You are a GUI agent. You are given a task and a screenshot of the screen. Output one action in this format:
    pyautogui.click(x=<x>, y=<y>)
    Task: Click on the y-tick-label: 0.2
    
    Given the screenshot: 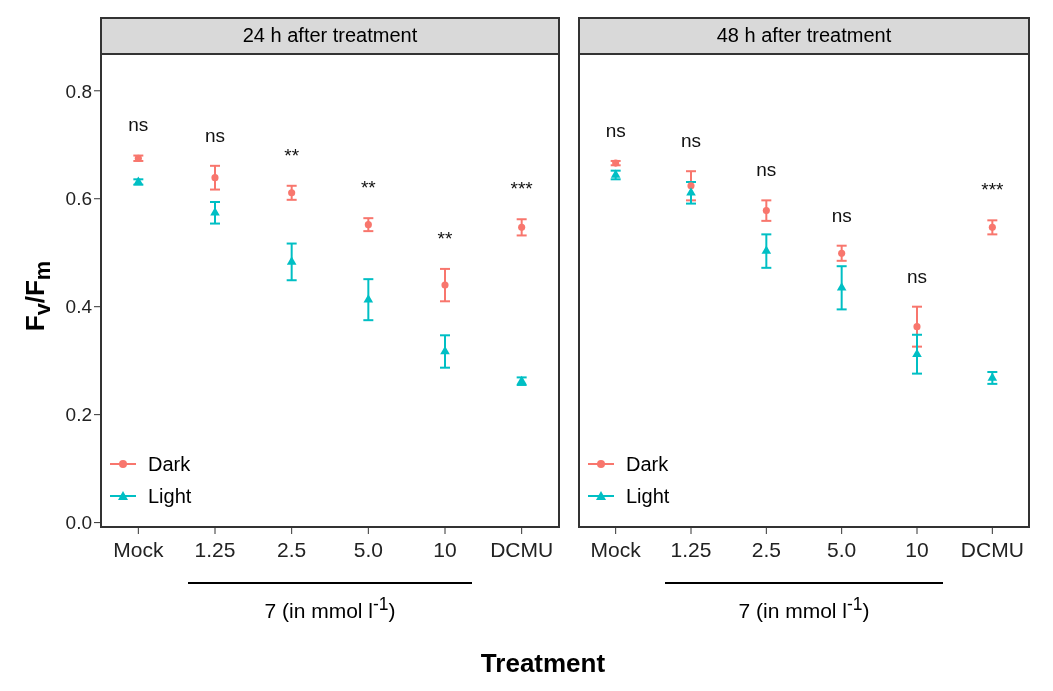 What is the action you would take?
    pyautogui.click(x=78, y=415)
    